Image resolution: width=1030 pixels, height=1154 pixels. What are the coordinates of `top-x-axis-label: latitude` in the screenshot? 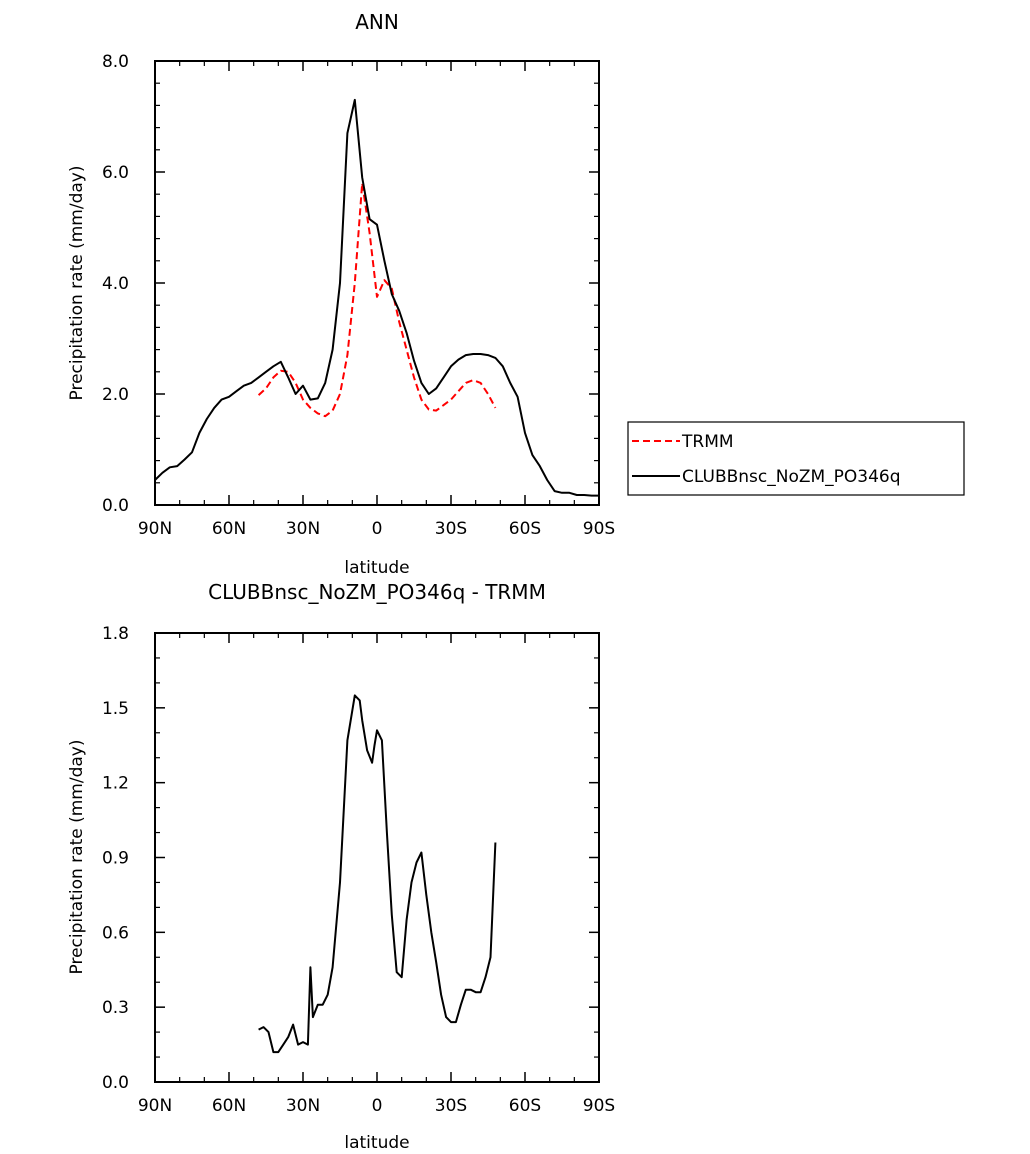 It's located at (376, 568).